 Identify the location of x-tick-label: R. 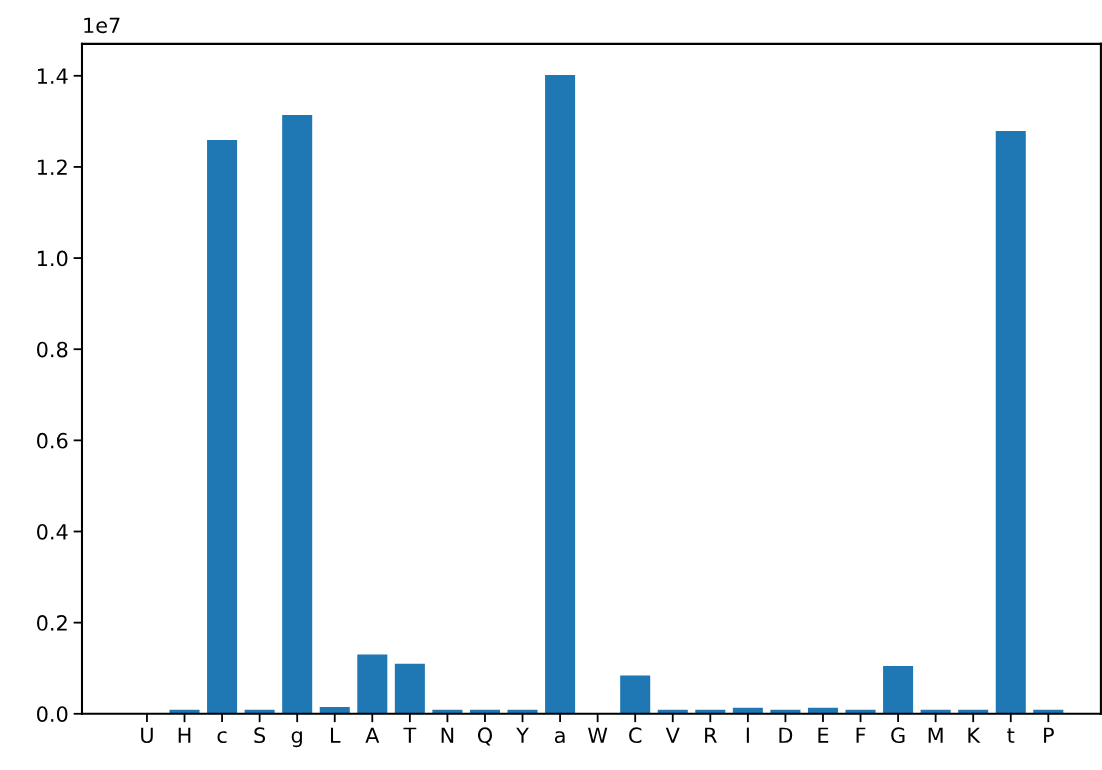
(711, 735).